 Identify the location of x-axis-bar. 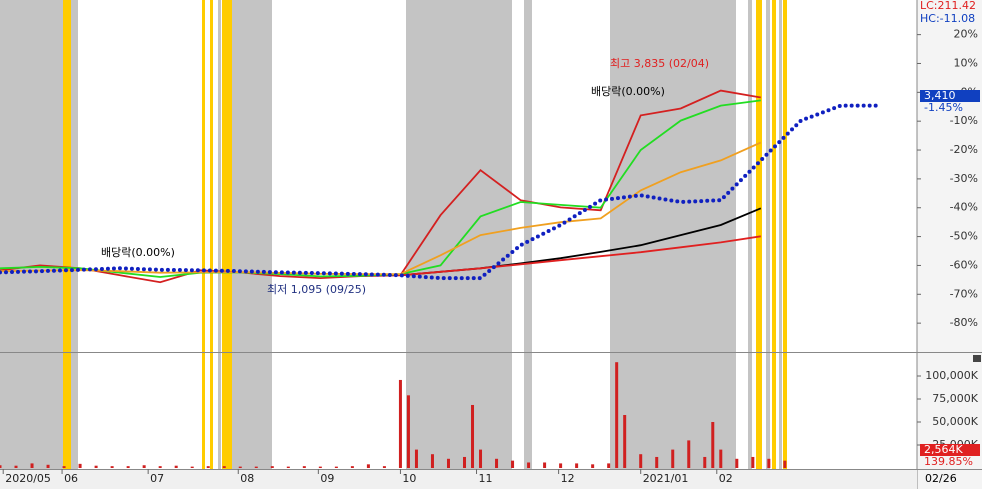
(458, 479).